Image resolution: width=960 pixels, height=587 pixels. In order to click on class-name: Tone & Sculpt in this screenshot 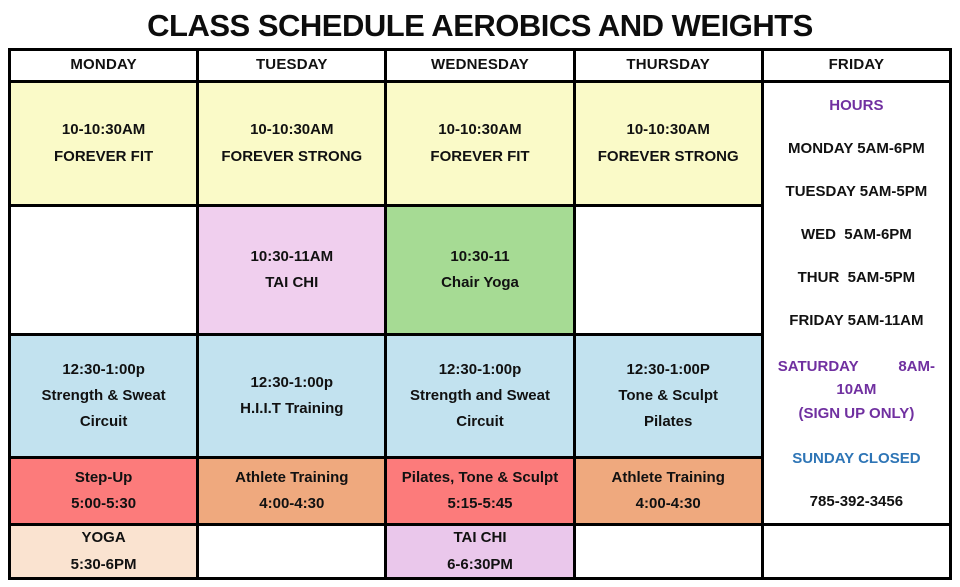, I will do `click(668, 395)`.